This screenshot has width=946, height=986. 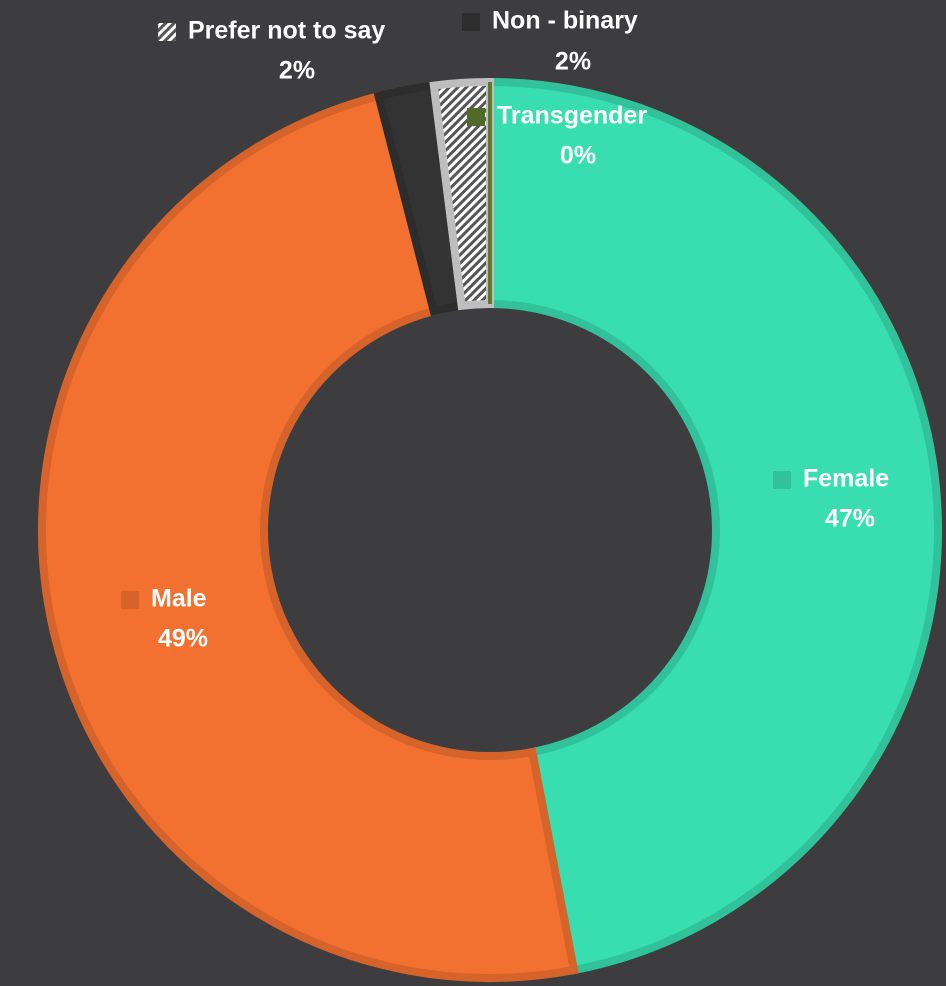 I want to click on slice-label: Male, so click(x=179, y=599).